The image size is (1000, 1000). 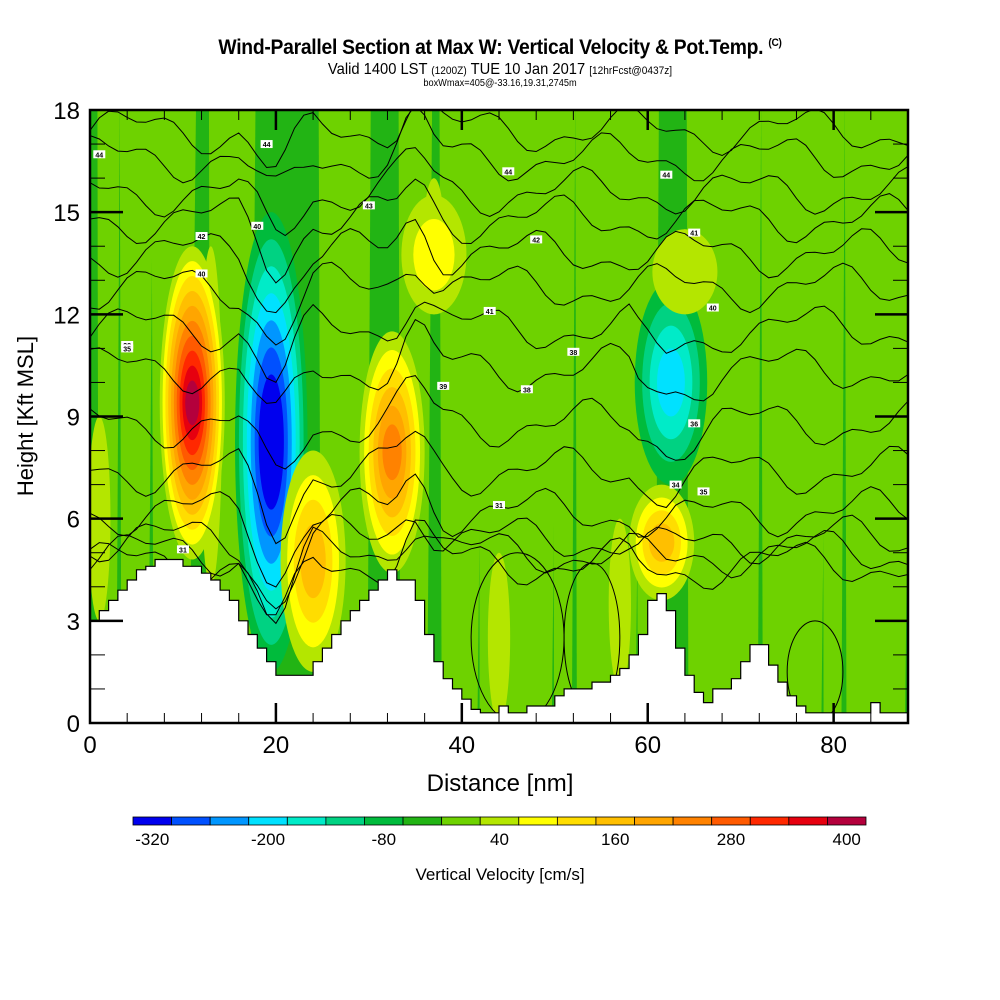 What do you see at coordinates (499, 874) in the screenshot?
I see `colorbar-label: Vertical Velocity [cm/s]` at bounding box center [499, 874].